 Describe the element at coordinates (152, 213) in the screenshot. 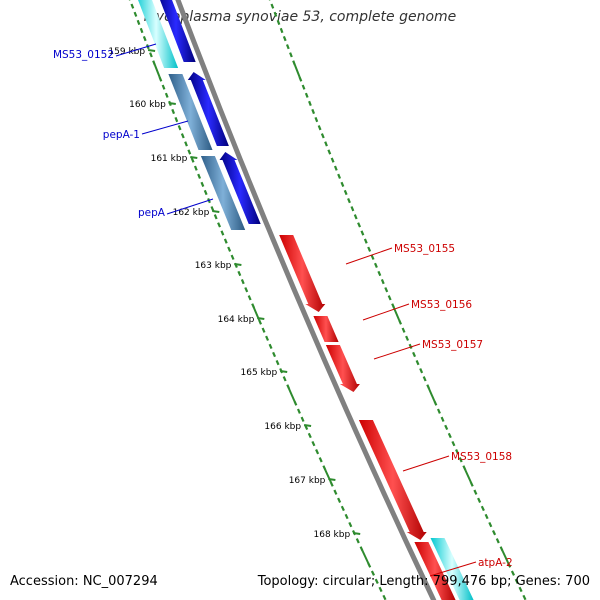

I see `gene-label-left: pepA` at that location.